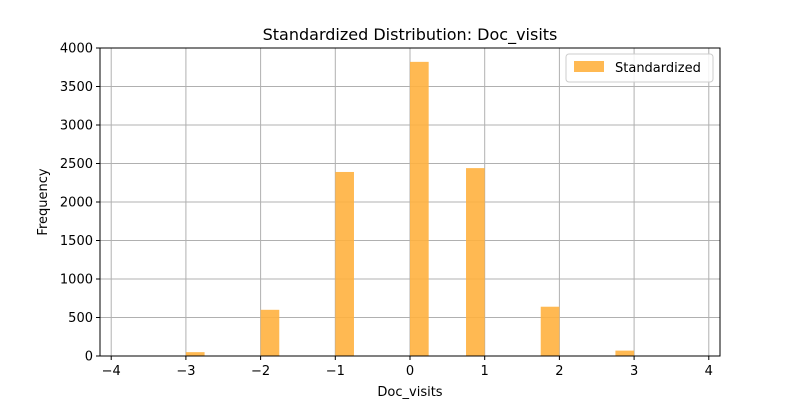 The width and height of the screenshot is (800, 400). I want to click on y-tick-label: 500, so click(80, 318).